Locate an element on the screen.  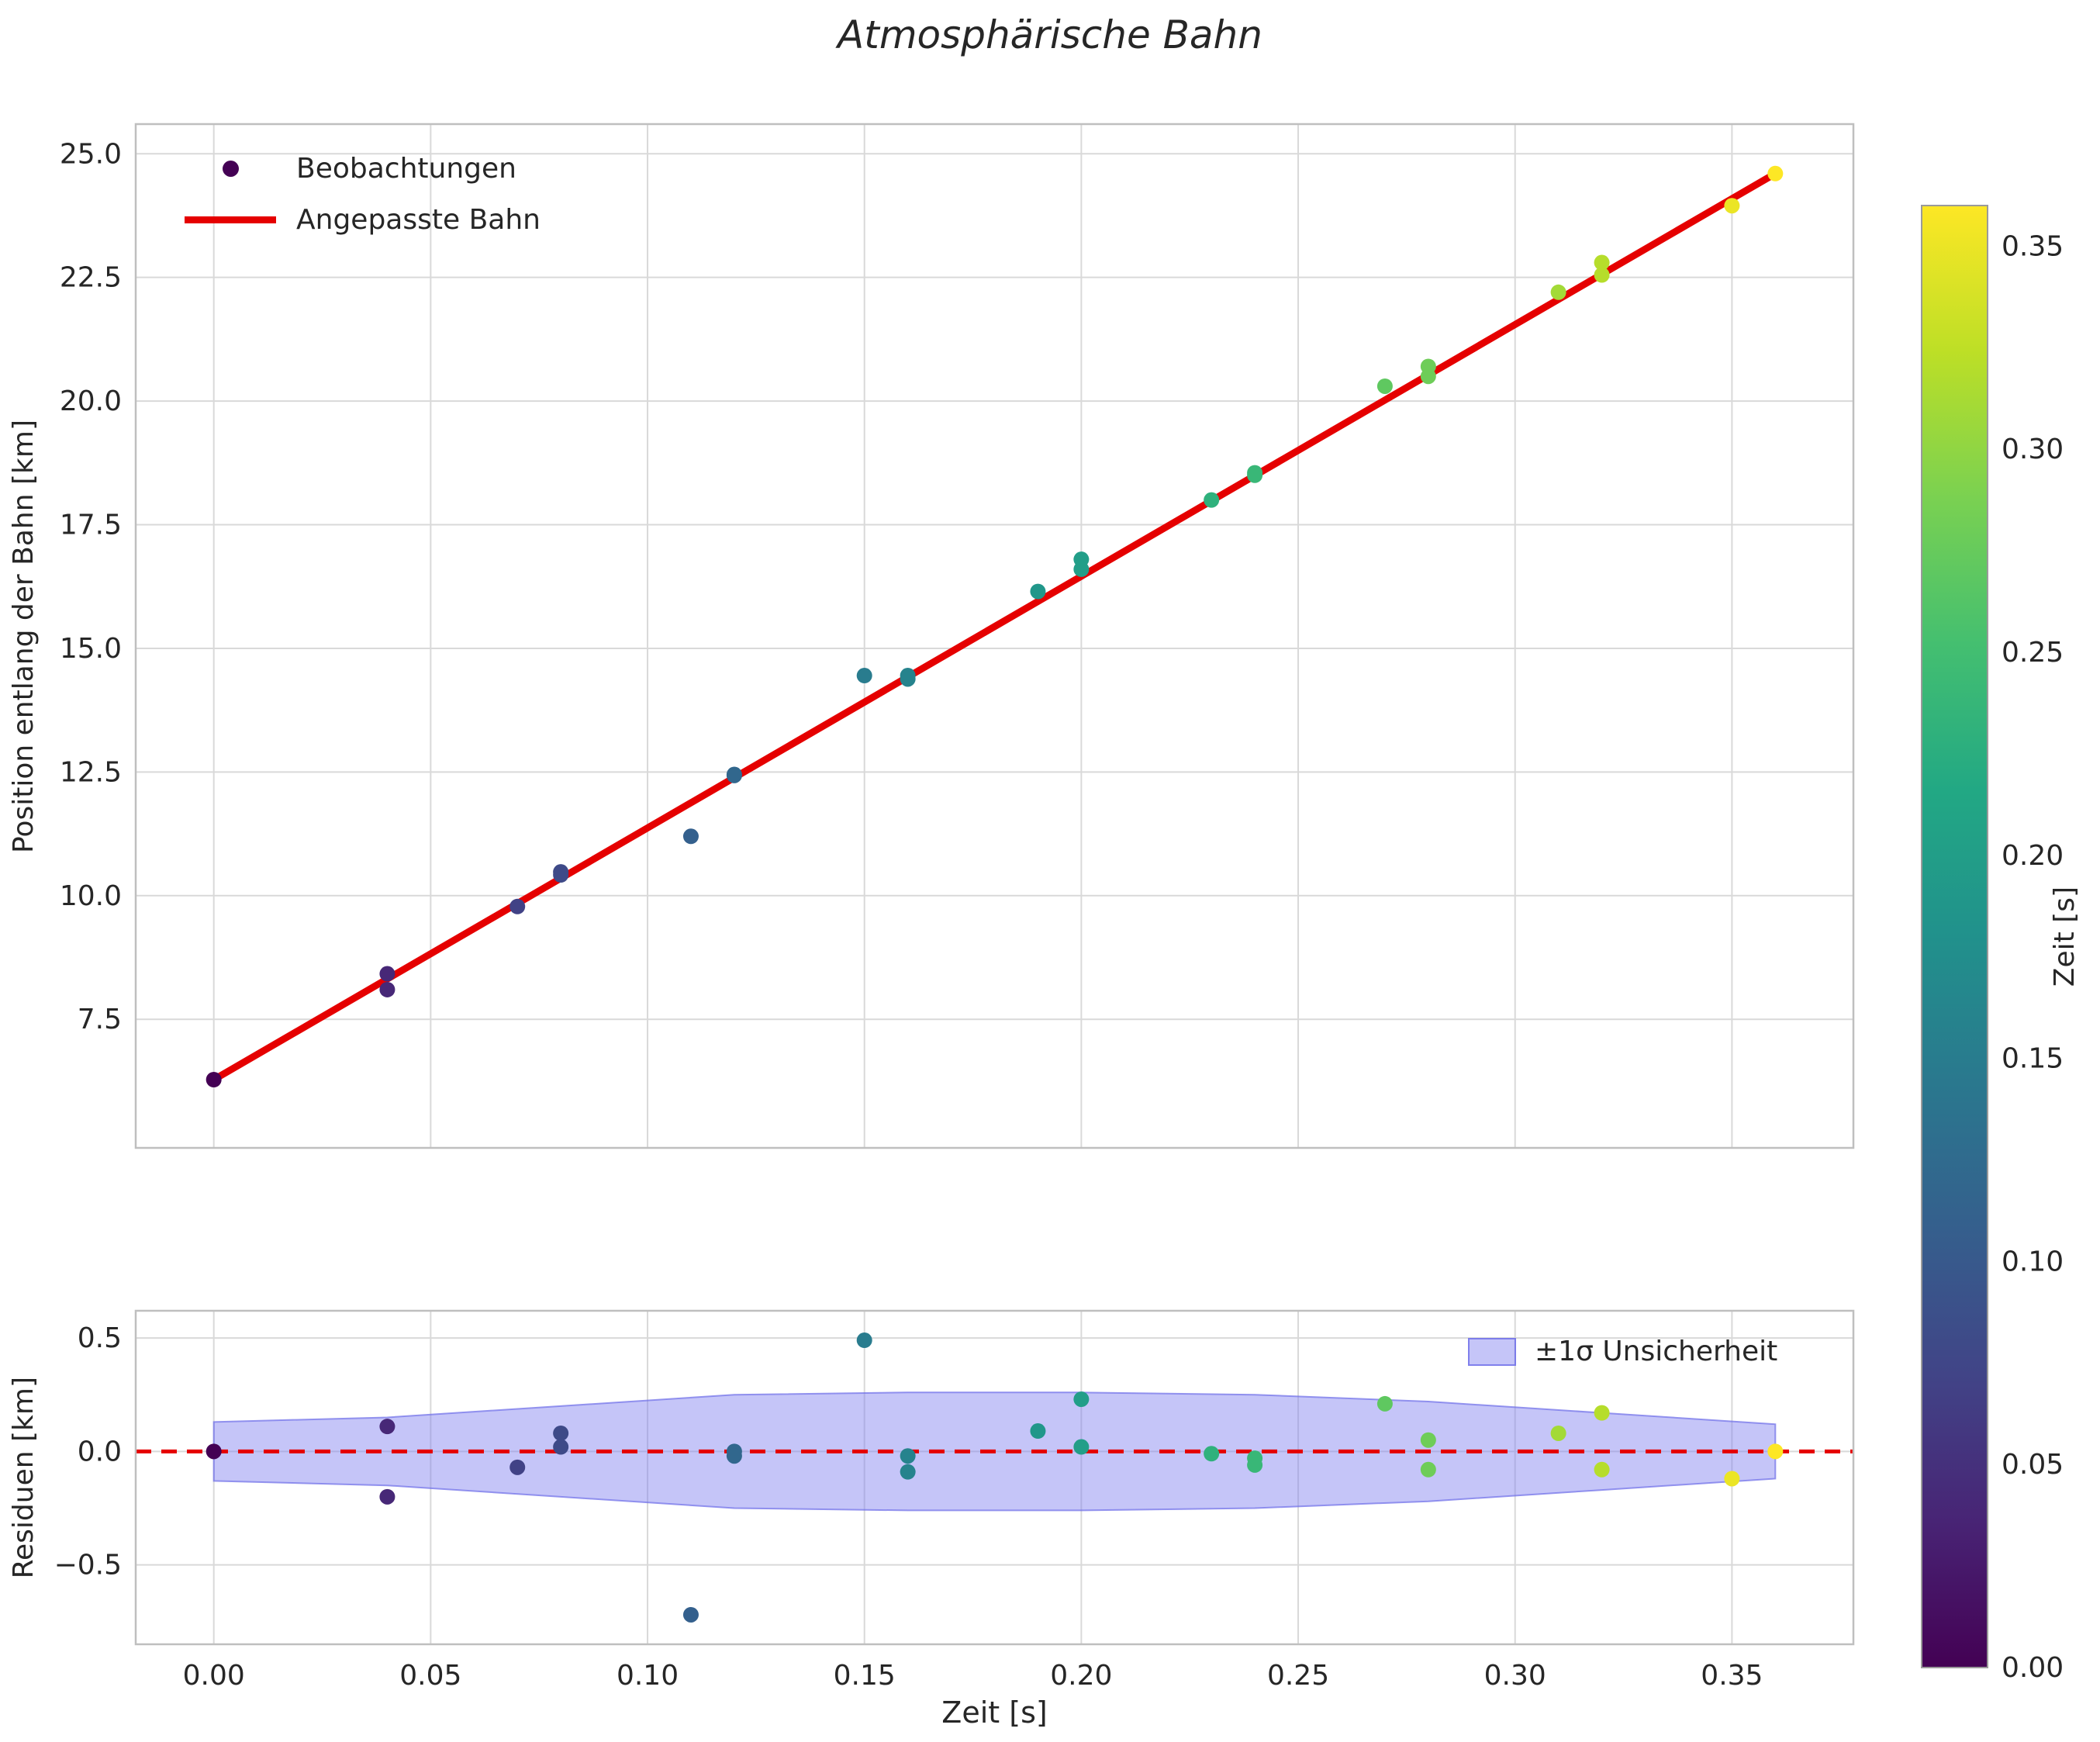
chart-title: Atmosphärische Bahn is located at coordinates (1050, 34).